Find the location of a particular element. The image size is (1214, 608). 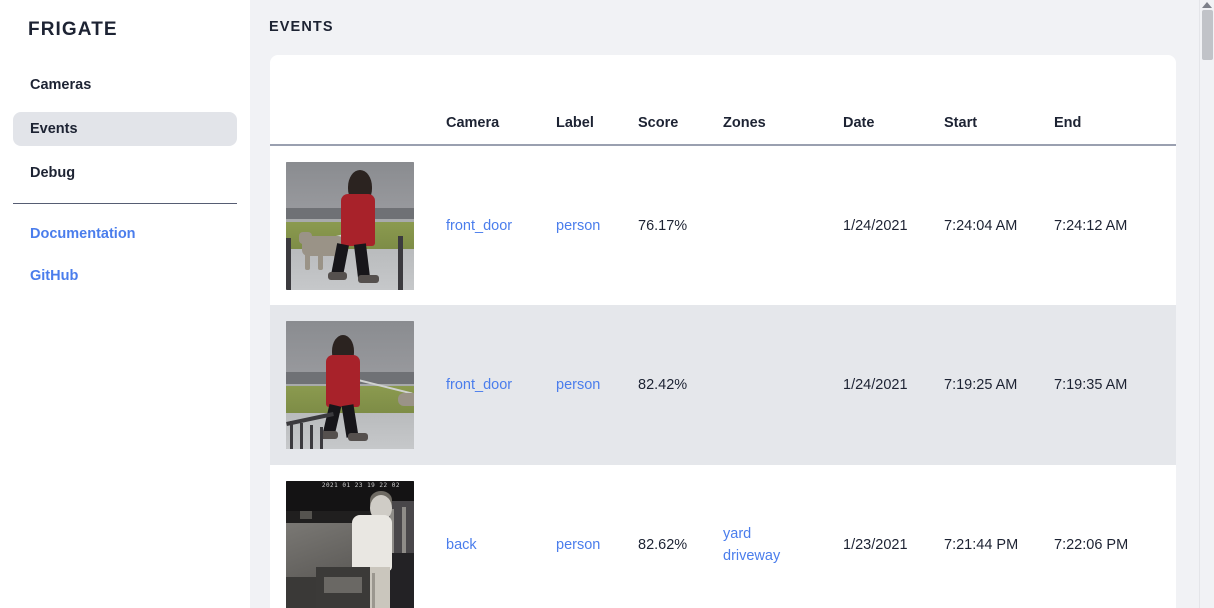

event-thumbnail-night-infrared: 2021 01 23 19 22 02 is located at coordinates (350, 544).